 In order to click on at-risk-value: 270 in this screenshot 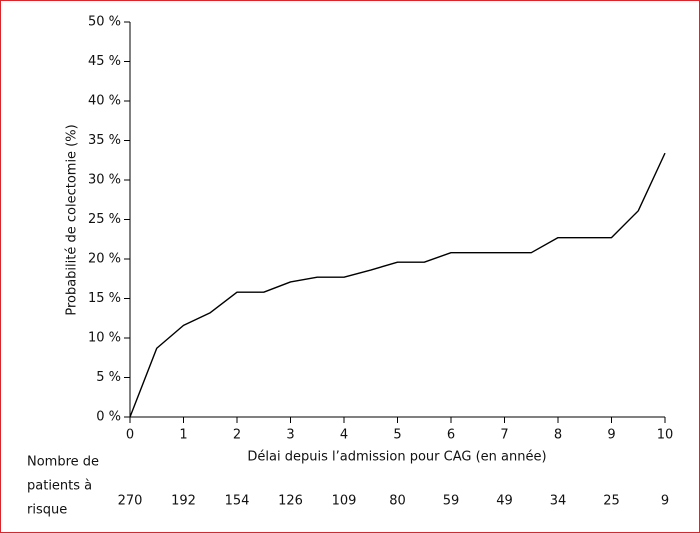, I will do `click(130, 501)`.